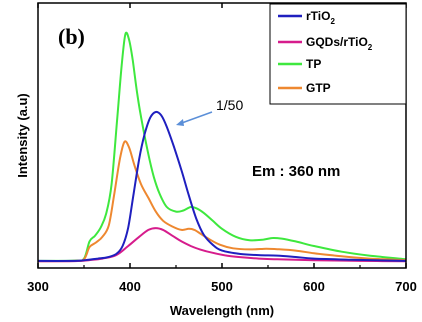 This screenshot has width=422, height=322. Describe the element at coordinates (318, 88) in the screenshot. I see `legend-label-gtp: GTP` at that location.